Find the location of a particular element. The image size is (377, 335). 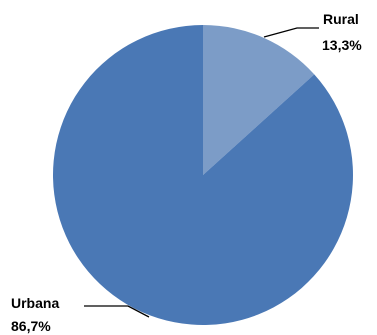

label-rural: Rural 13,3% is located at coordinates (312, 32).